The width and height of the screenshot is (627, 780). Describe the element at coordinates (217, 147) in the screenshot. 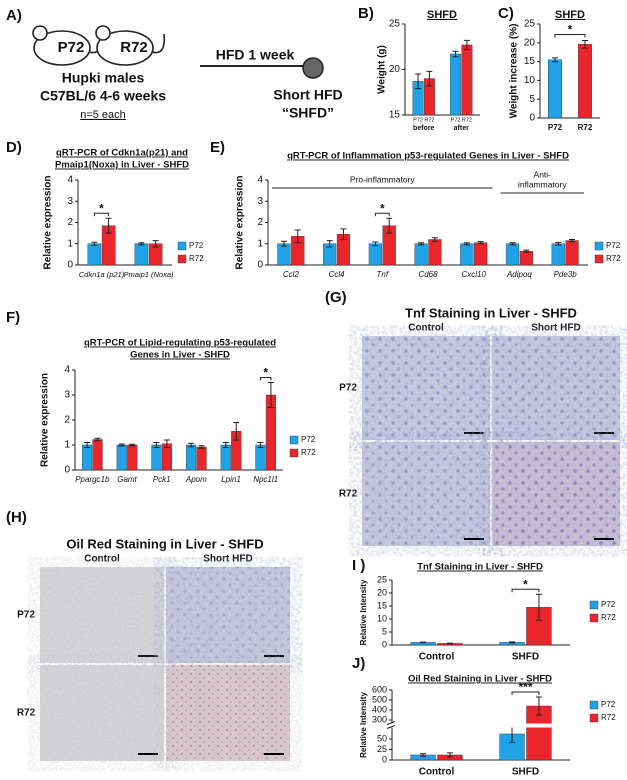

I see `panel-label: E)` at that location.